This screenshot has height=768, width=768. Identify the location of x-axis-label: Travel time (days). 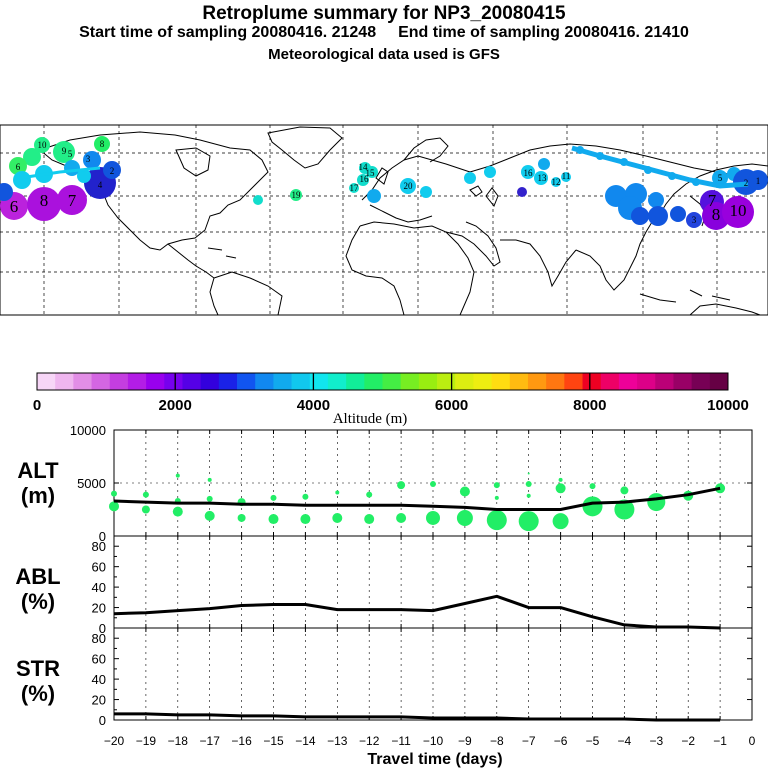
(434, 759).